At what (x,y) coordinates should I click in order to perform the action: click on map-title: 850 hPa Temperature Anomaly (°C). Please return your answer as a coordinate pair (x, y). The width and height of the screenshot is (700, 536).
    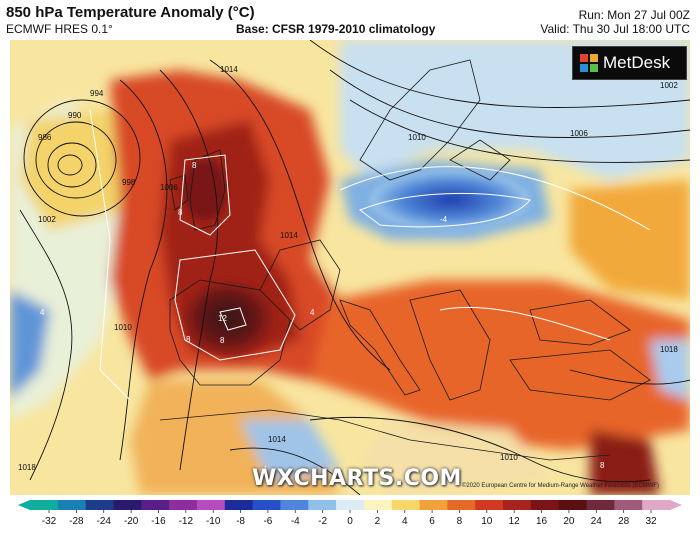
    Looking at the image, I should click on (130, 12).